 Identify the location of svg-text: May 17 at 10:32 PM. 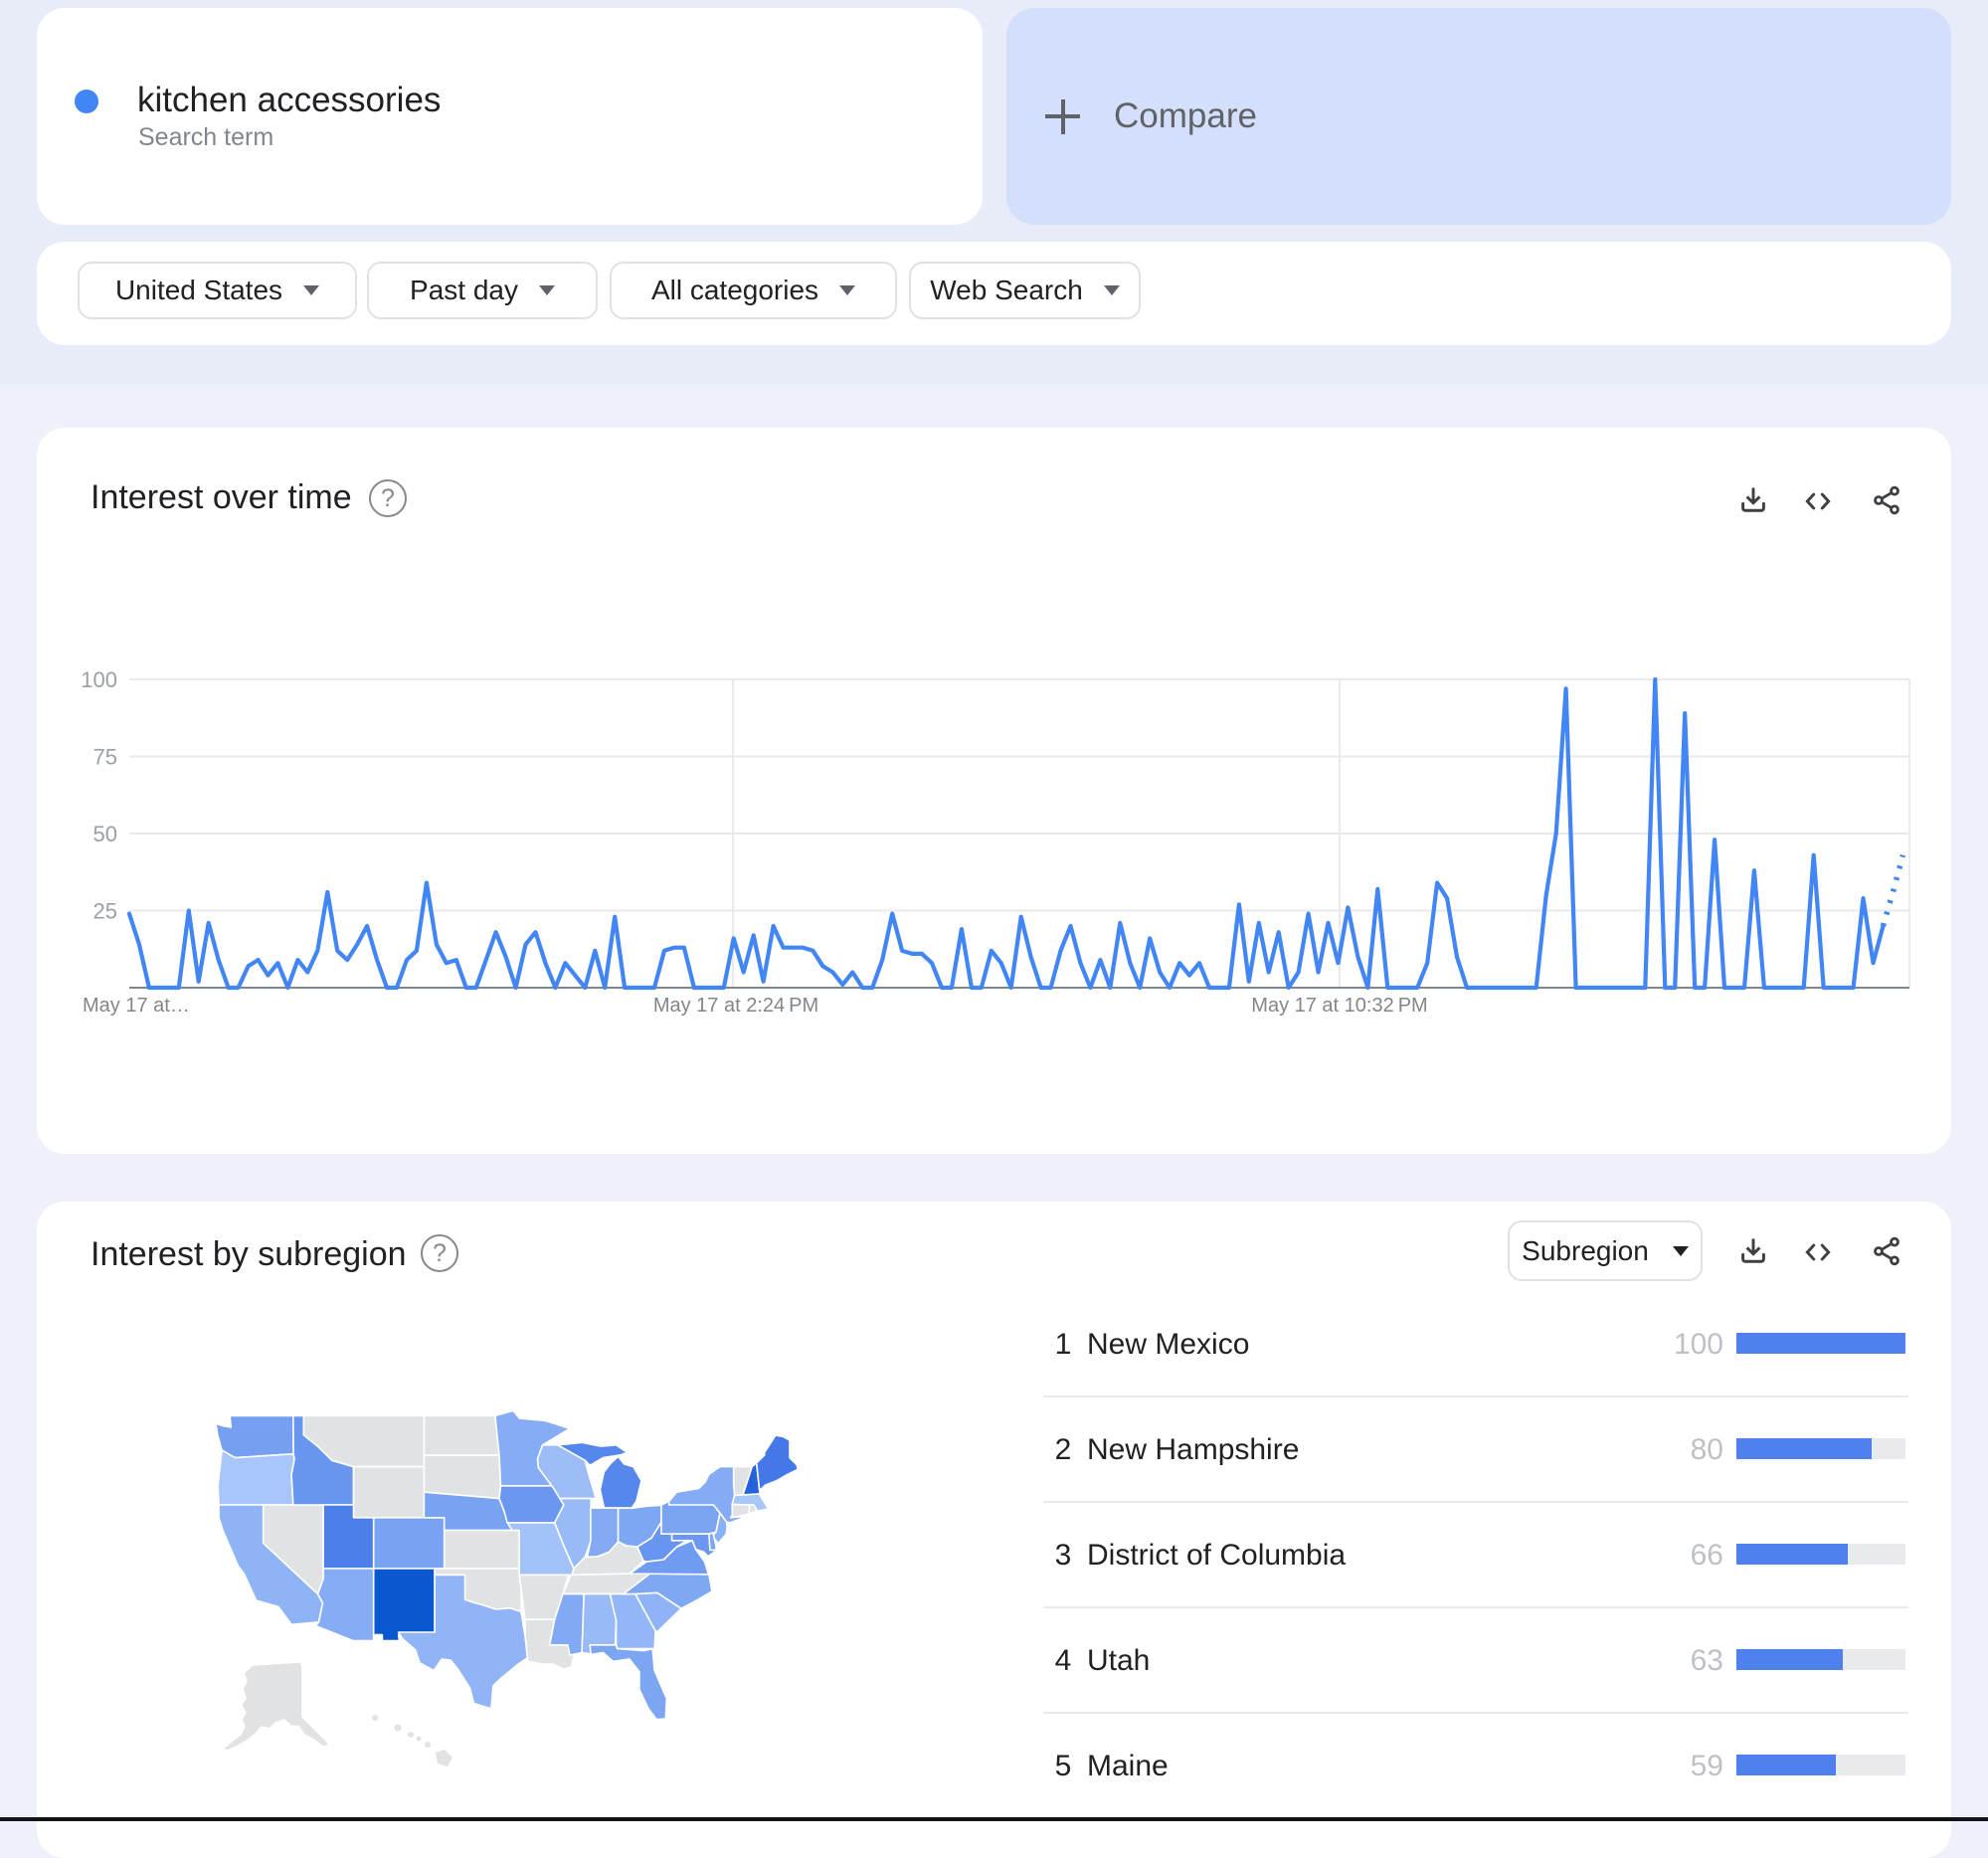
(1339, 1006).